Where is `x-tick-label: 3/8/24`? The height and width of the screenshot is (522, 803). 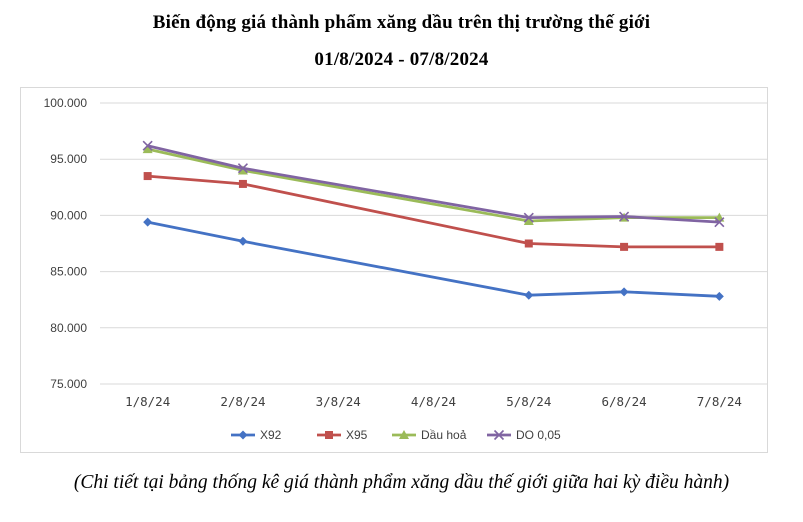
x-tick-label: 3/8/24 is located at coordinates (338, 401).